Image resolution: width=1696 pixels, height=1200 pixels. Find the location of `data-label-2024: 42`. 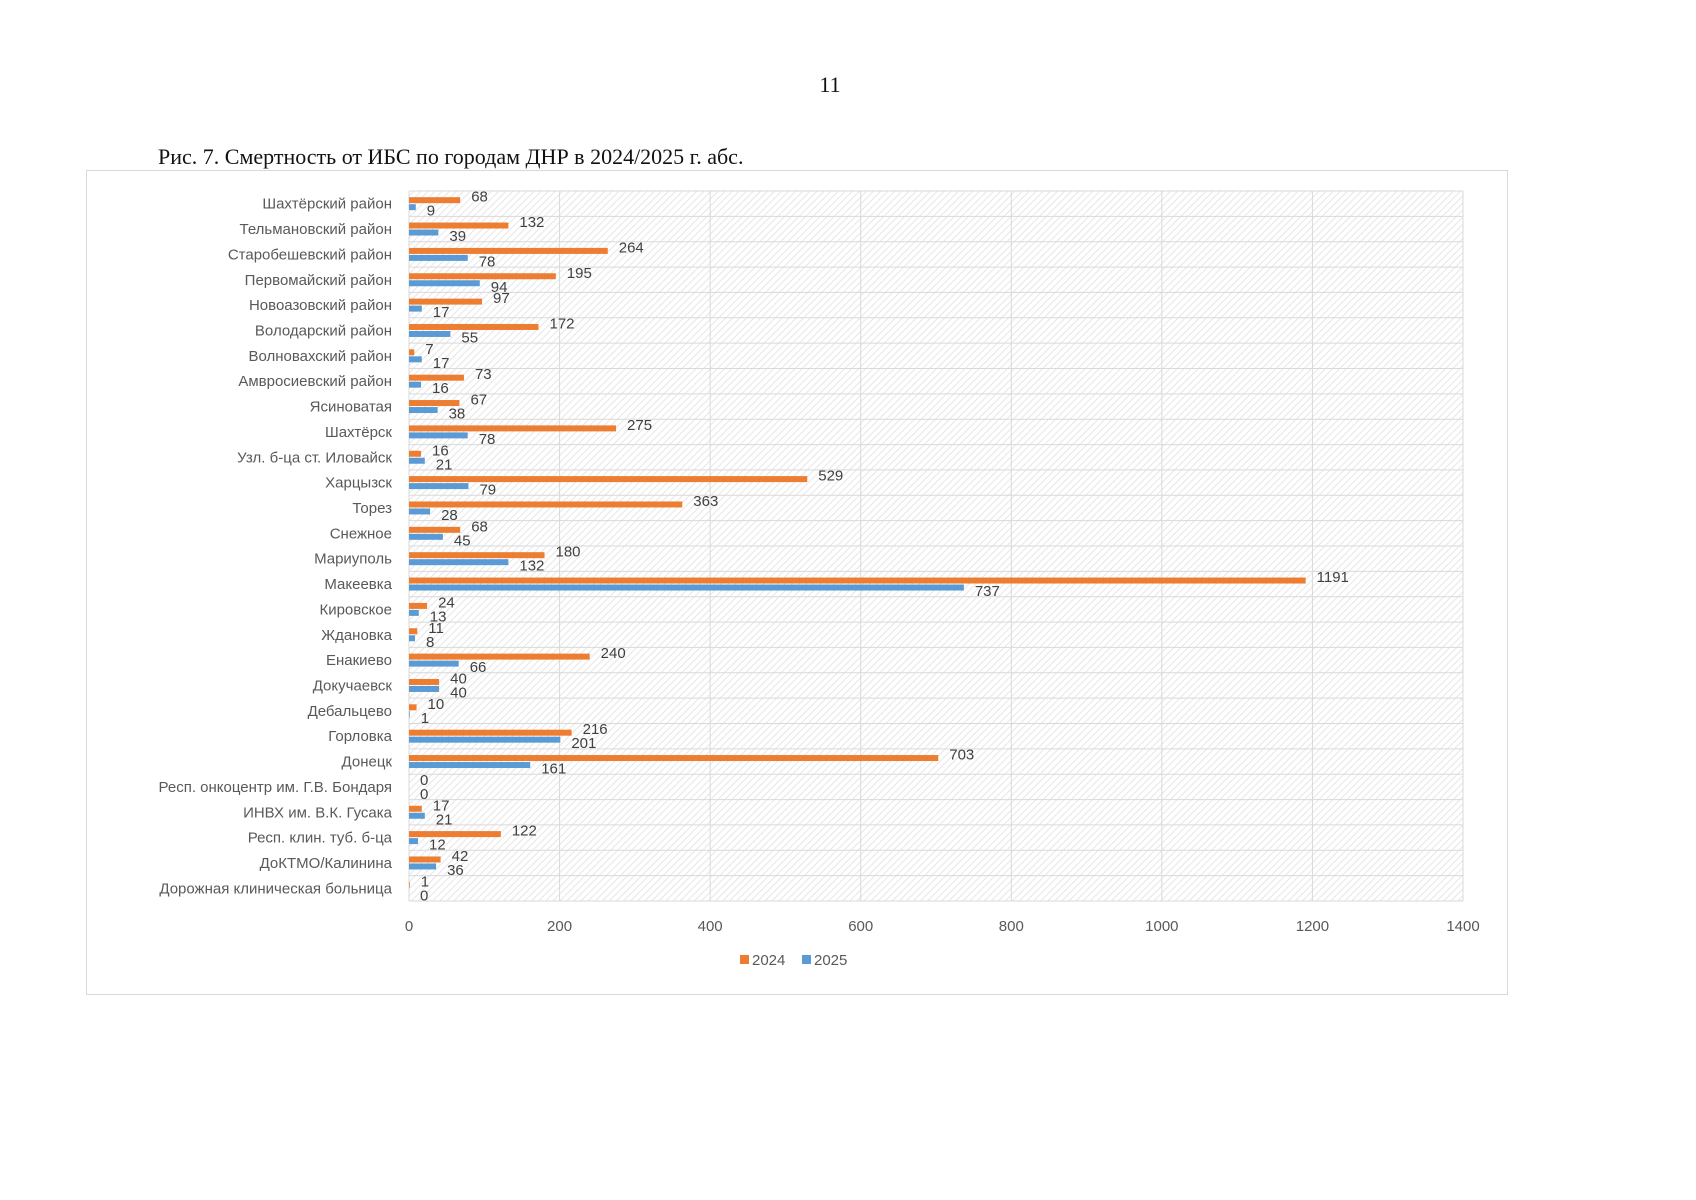

data-label-2024: 42 is located at coordinates (460, 856).